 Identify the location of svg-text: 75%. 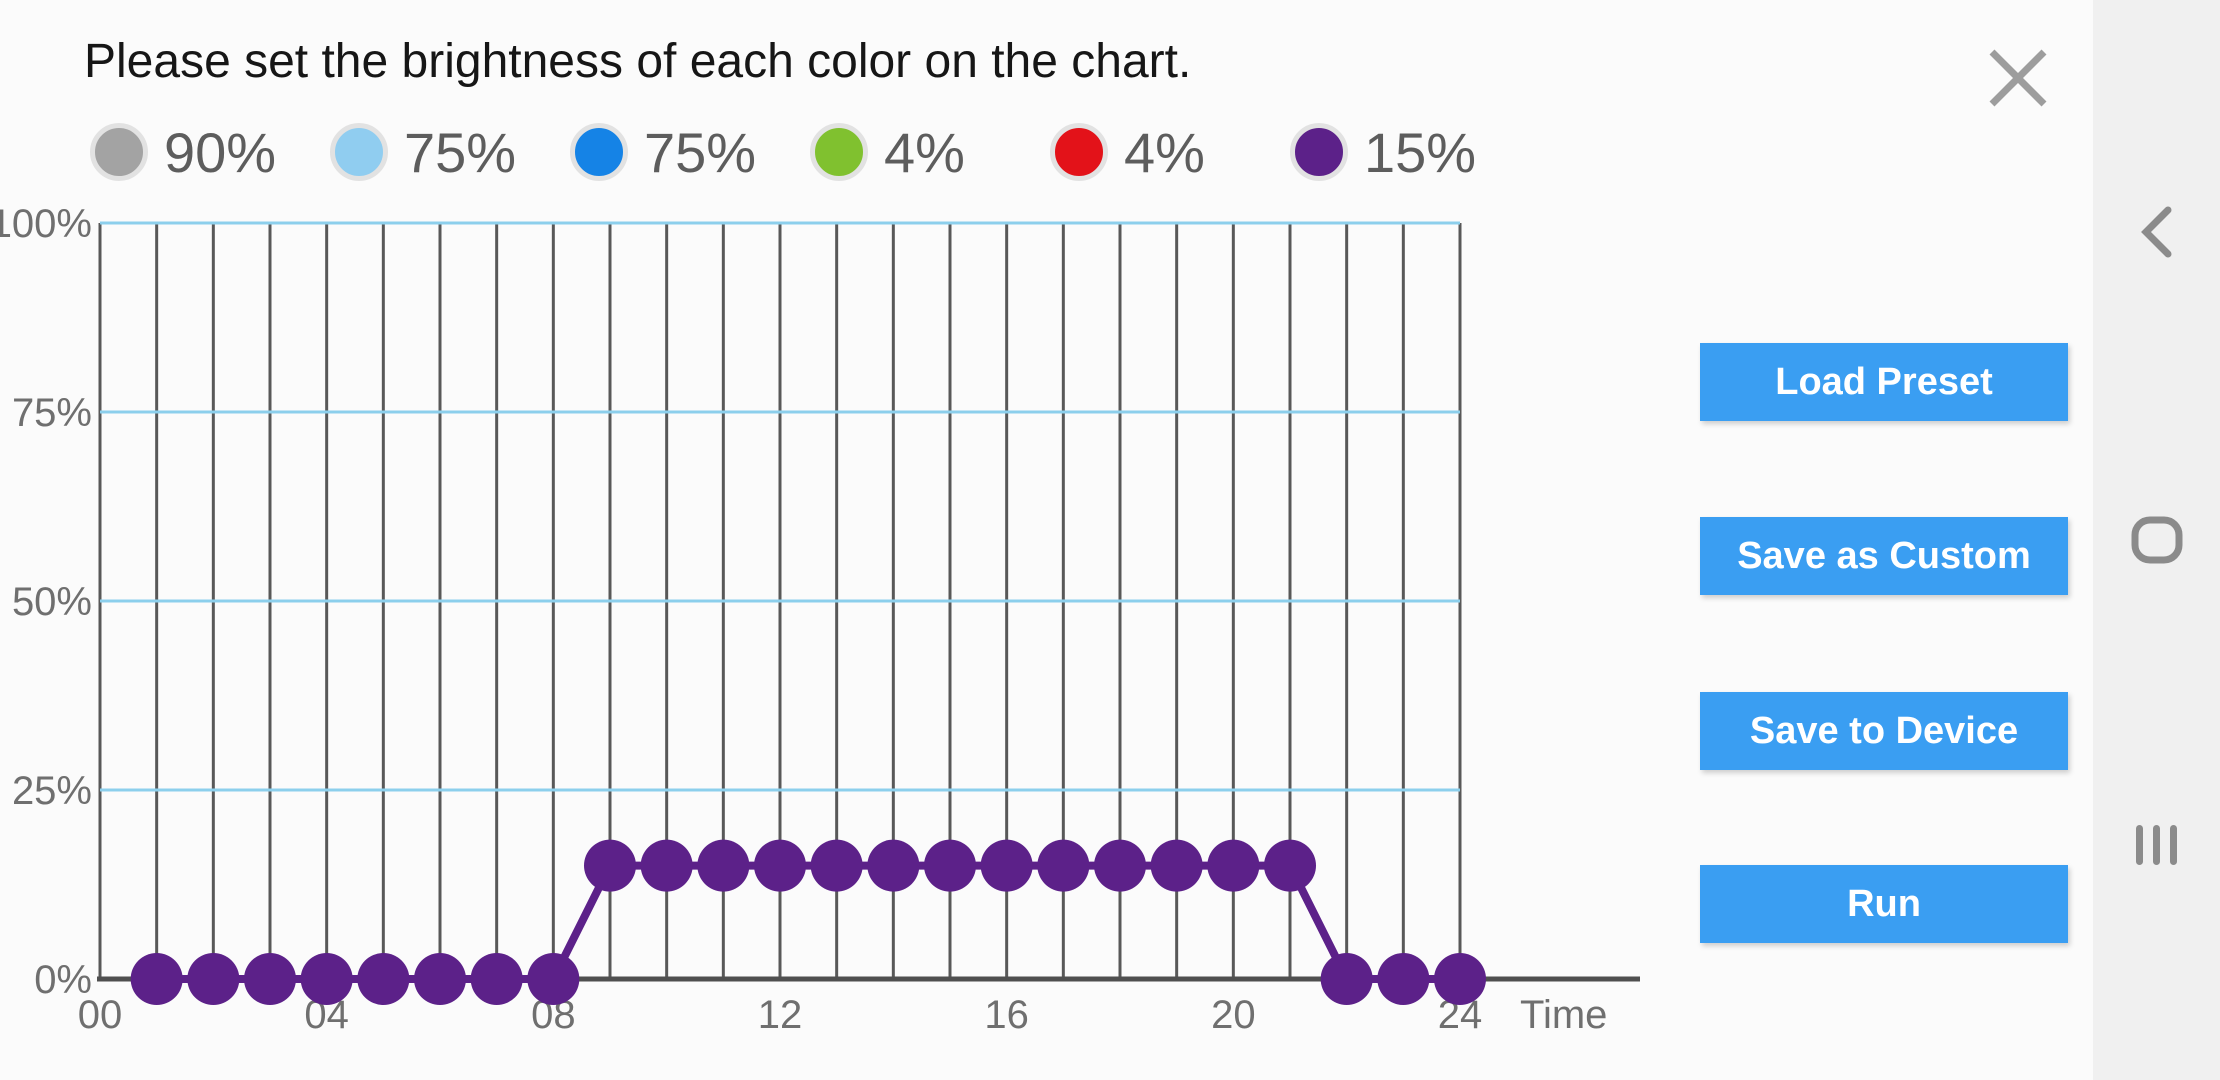
(52, 413).